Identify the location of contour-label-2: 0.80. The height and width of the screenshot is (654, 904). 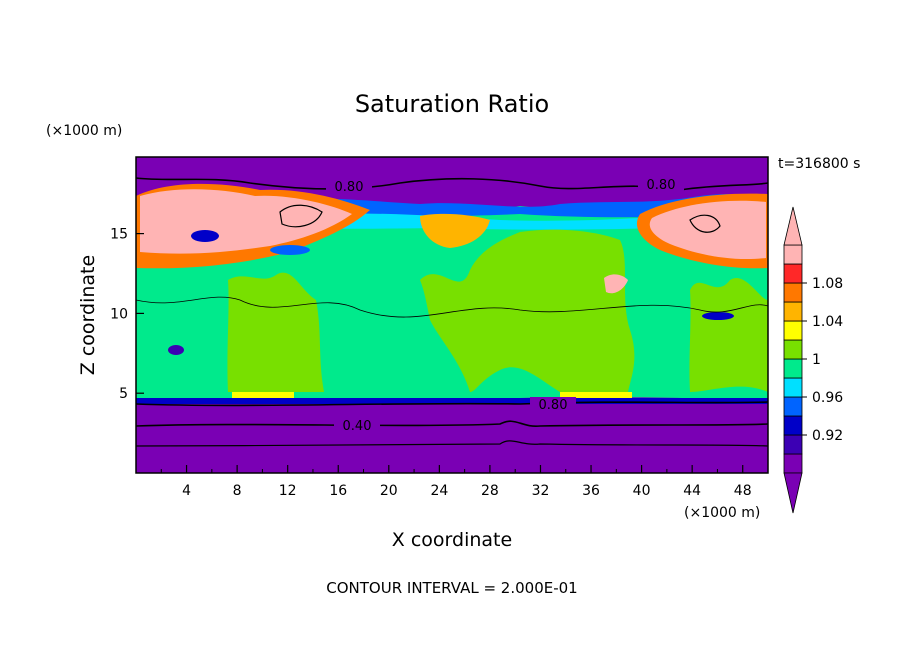
(661, 185).